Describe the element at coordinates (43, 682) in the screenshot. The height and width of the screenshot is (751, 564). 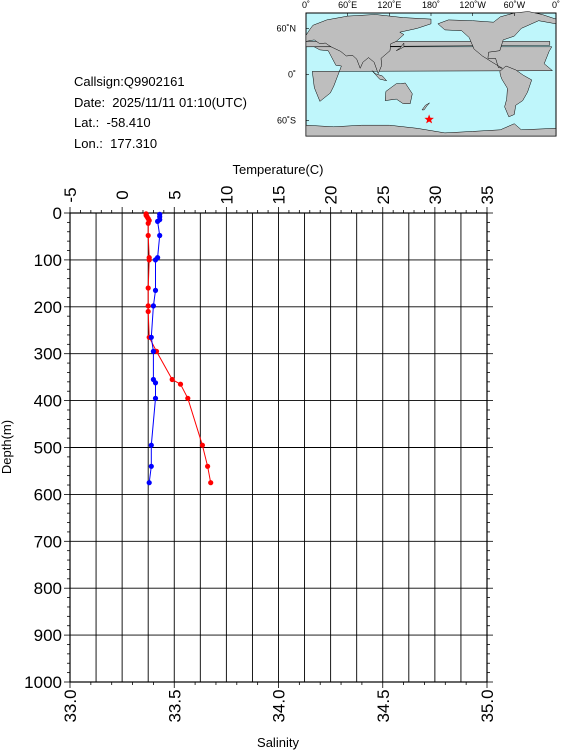
I see `depth-tick-label: 1000` at that location.